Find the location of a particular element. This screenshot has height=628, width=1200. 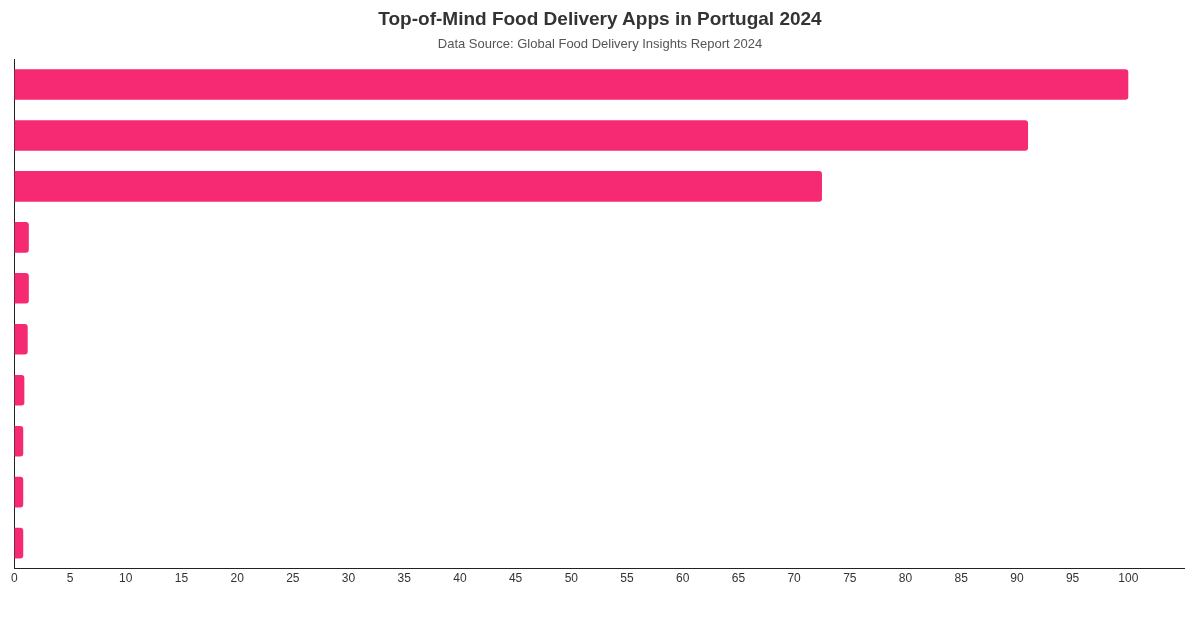

x-tick-label: 90 is located at coordinates (1017, 578).